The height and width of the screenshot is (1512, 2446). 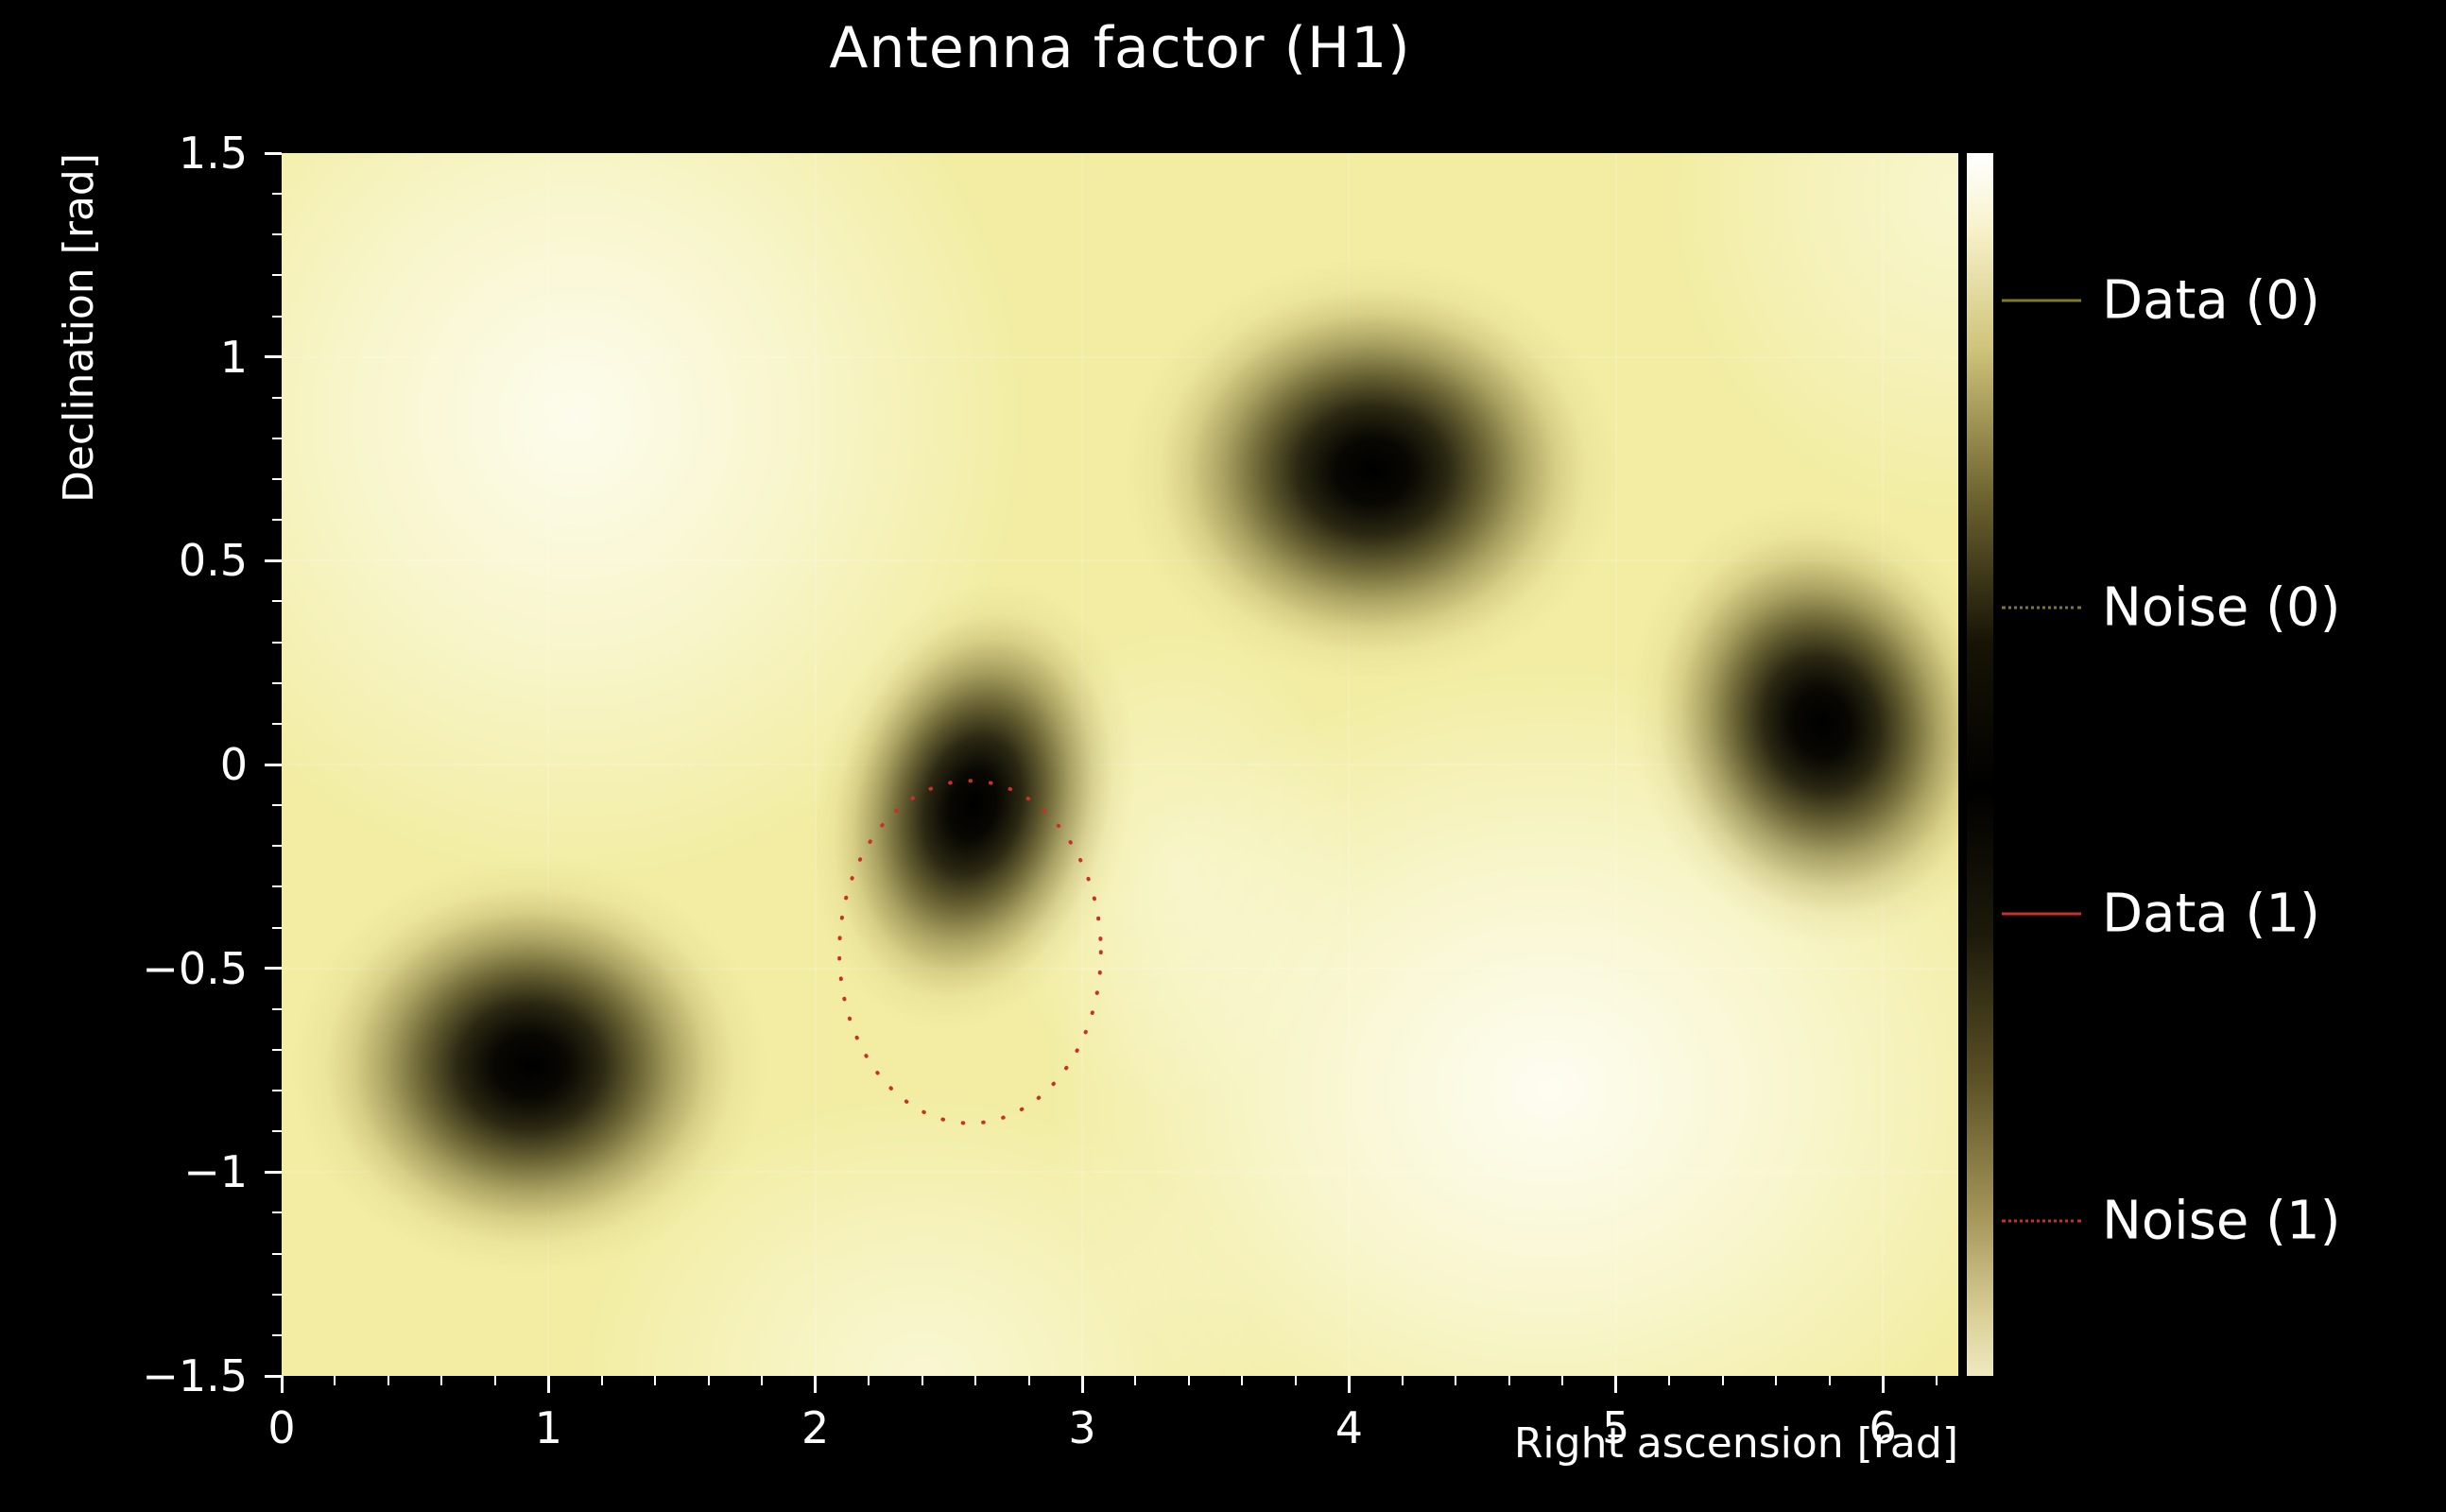 I want to click on x-tick-label: 5, so click(x=1616, y=1427).